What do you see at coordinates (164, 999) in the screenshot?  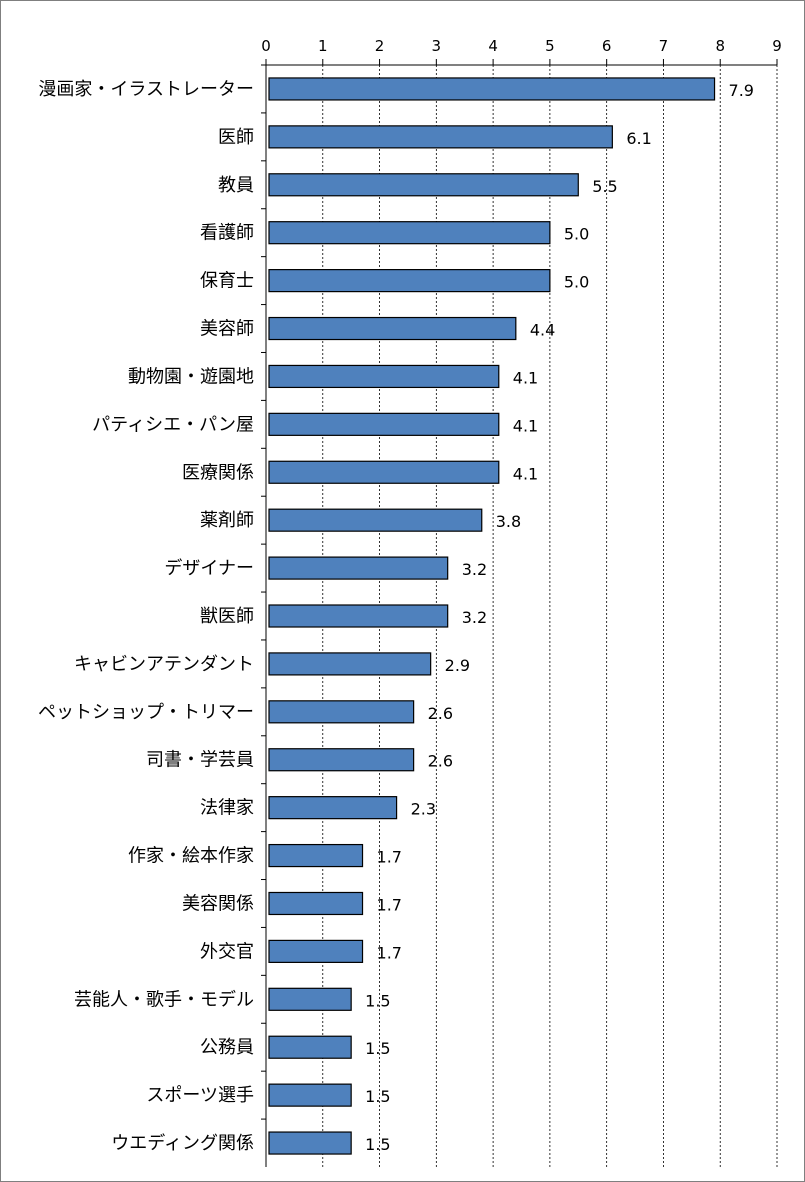 I see `category-label: 芸能人・歌手・モデル` at bounding box center [164, 999].